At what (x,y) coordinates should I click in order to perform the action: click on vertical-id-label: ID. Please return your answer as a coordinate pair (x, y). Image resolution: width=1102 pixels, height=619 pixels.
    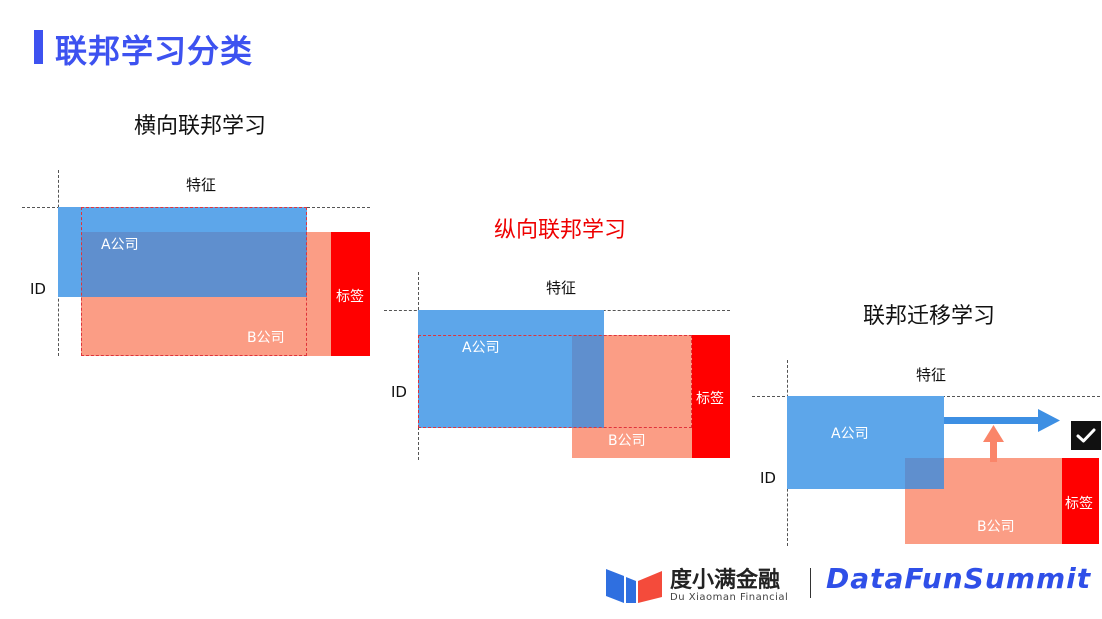
    Looking at the image, I should click on (399, 392).